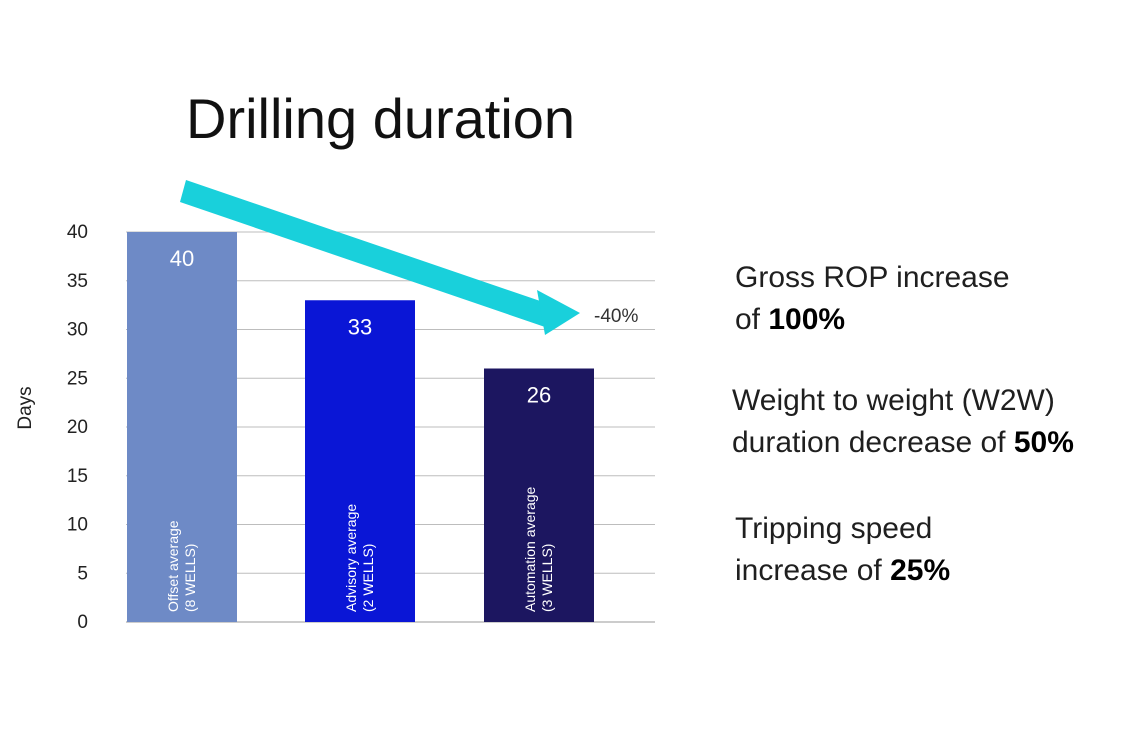 The height and width of the screenshot is (730, 1130). Describe the element at coordinates (366, 253) in the screenshot. I see `trend-arrow-shaft` at that location.